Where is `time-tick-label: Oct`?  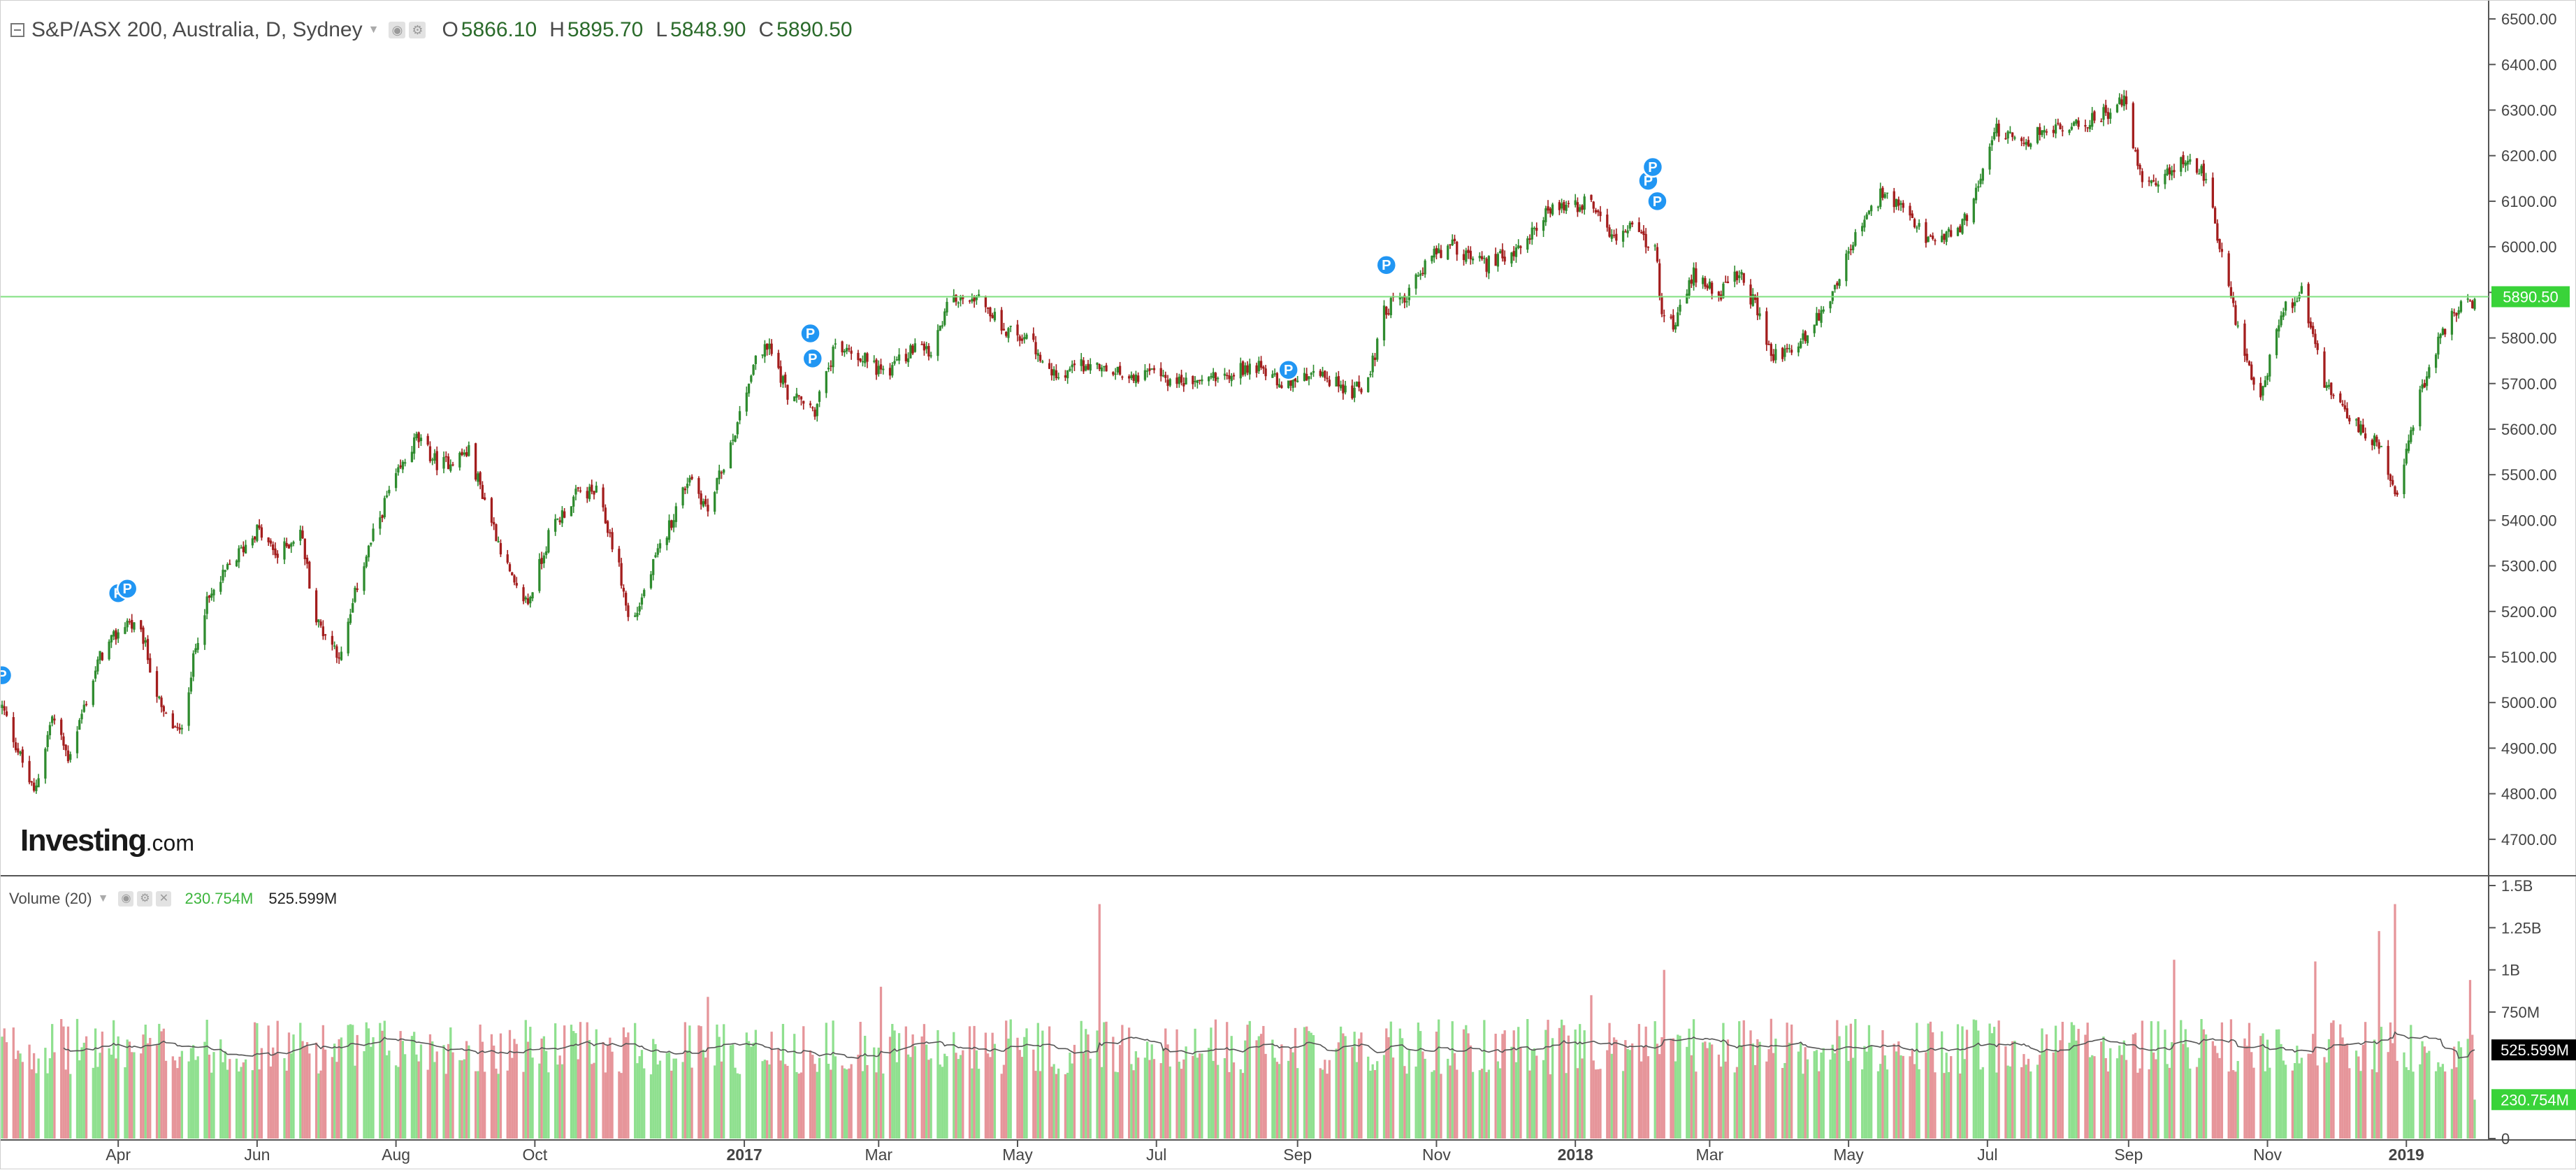 time-tick-label: Oct is located at coordinates (534, 1155).